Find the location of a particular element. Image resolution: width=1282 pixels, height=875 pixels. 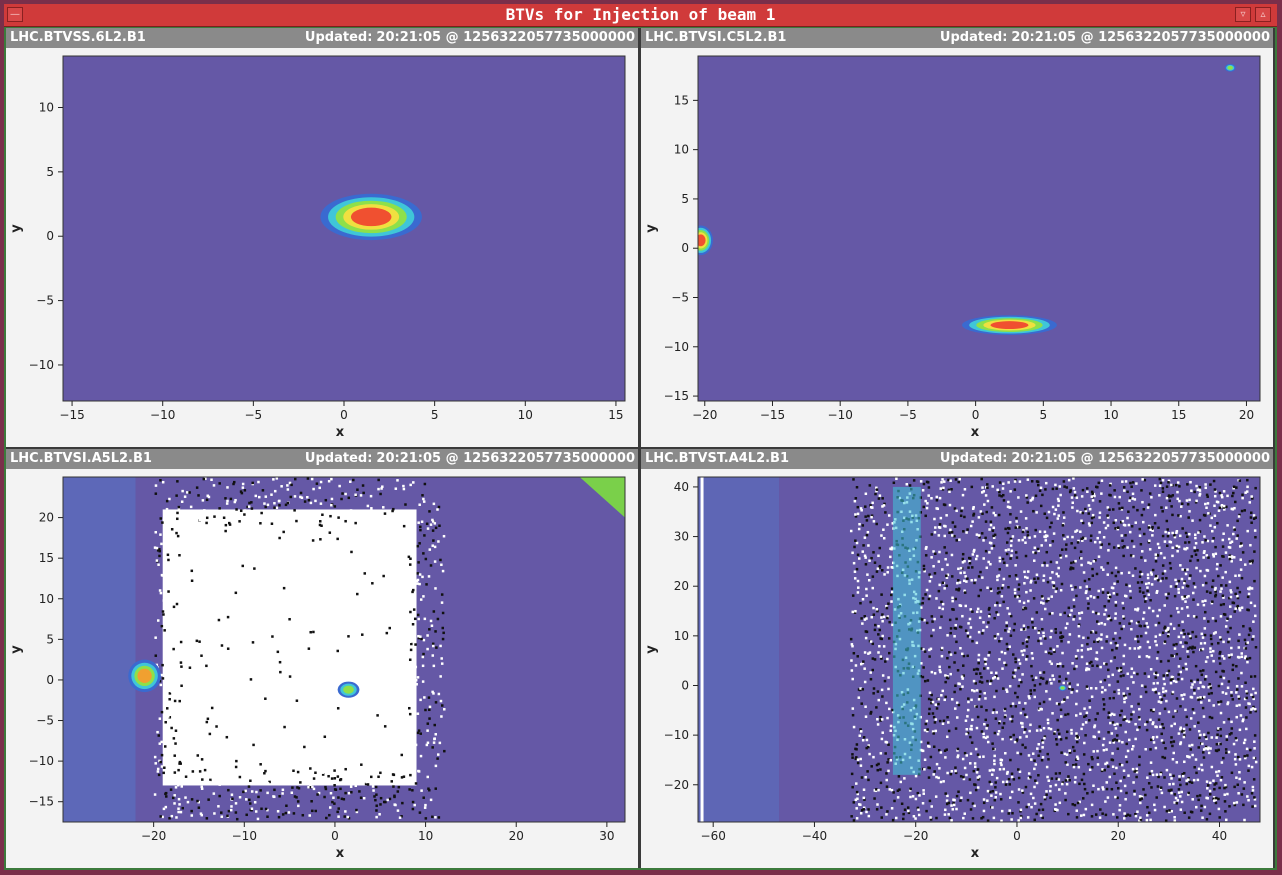

x-axis-label: x is located at coordinates (340, 432).